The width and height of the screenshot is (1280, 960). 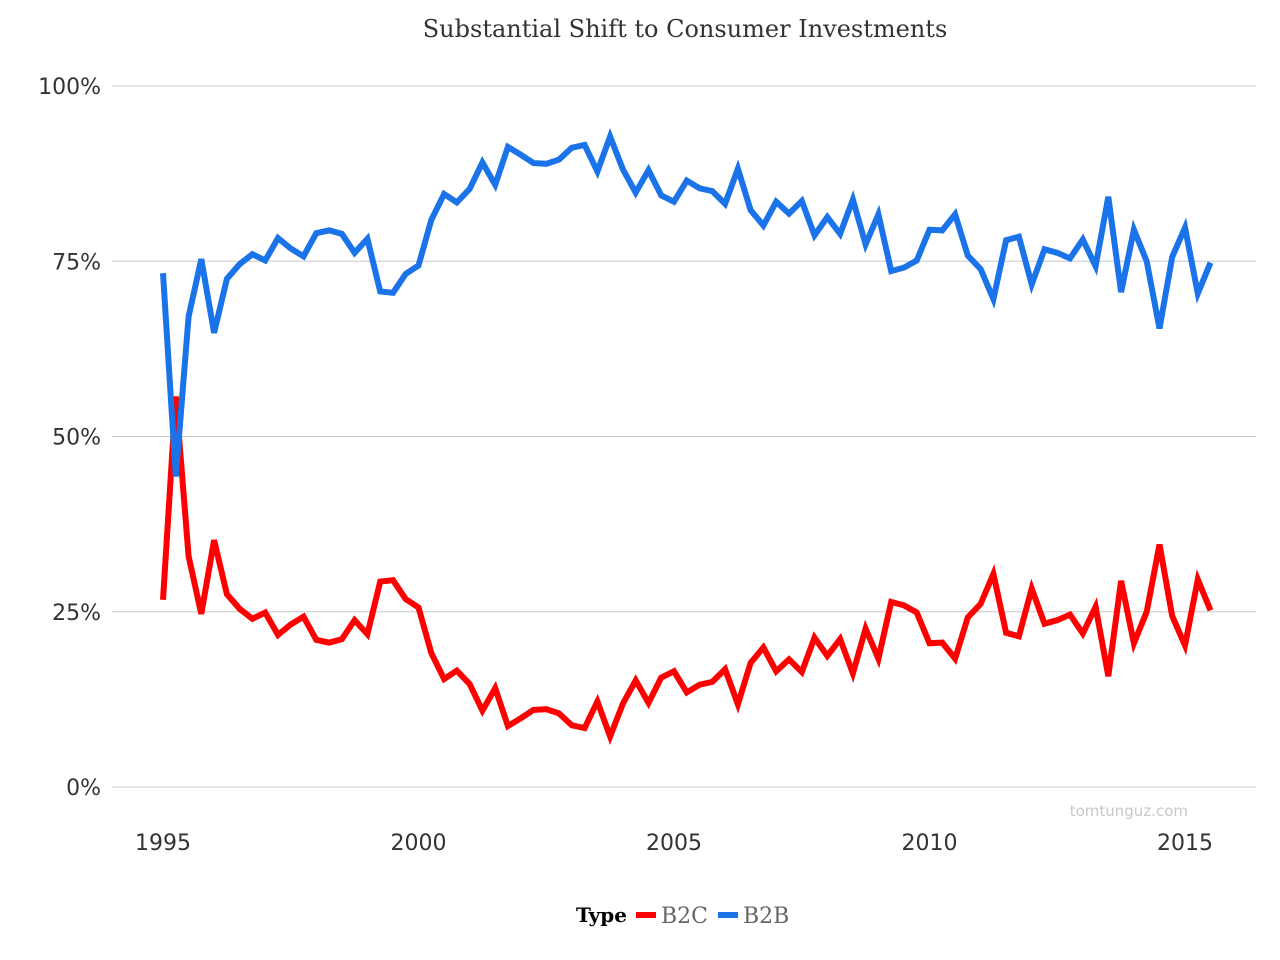 What do you see at coordinates (83, 788) in the screenshot?
I see `y-tick-label: 0%` at bounding box center [83, 788].